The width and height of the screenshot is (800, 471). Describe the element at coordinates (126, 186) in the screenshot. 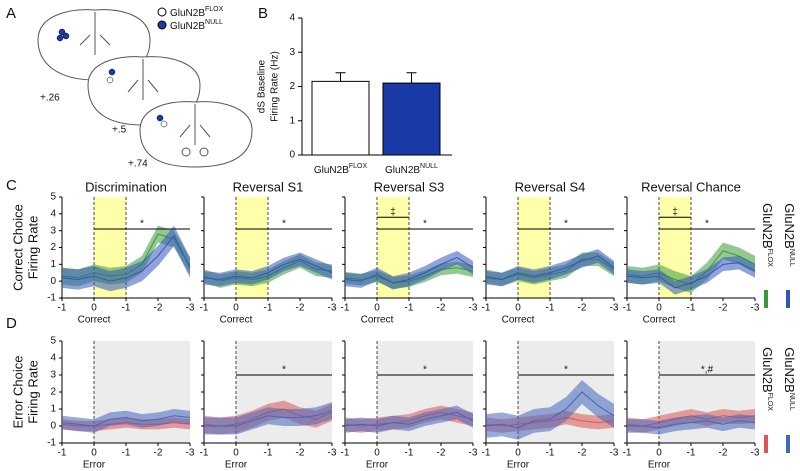

I see `panel-title: Discrimination` at that location.